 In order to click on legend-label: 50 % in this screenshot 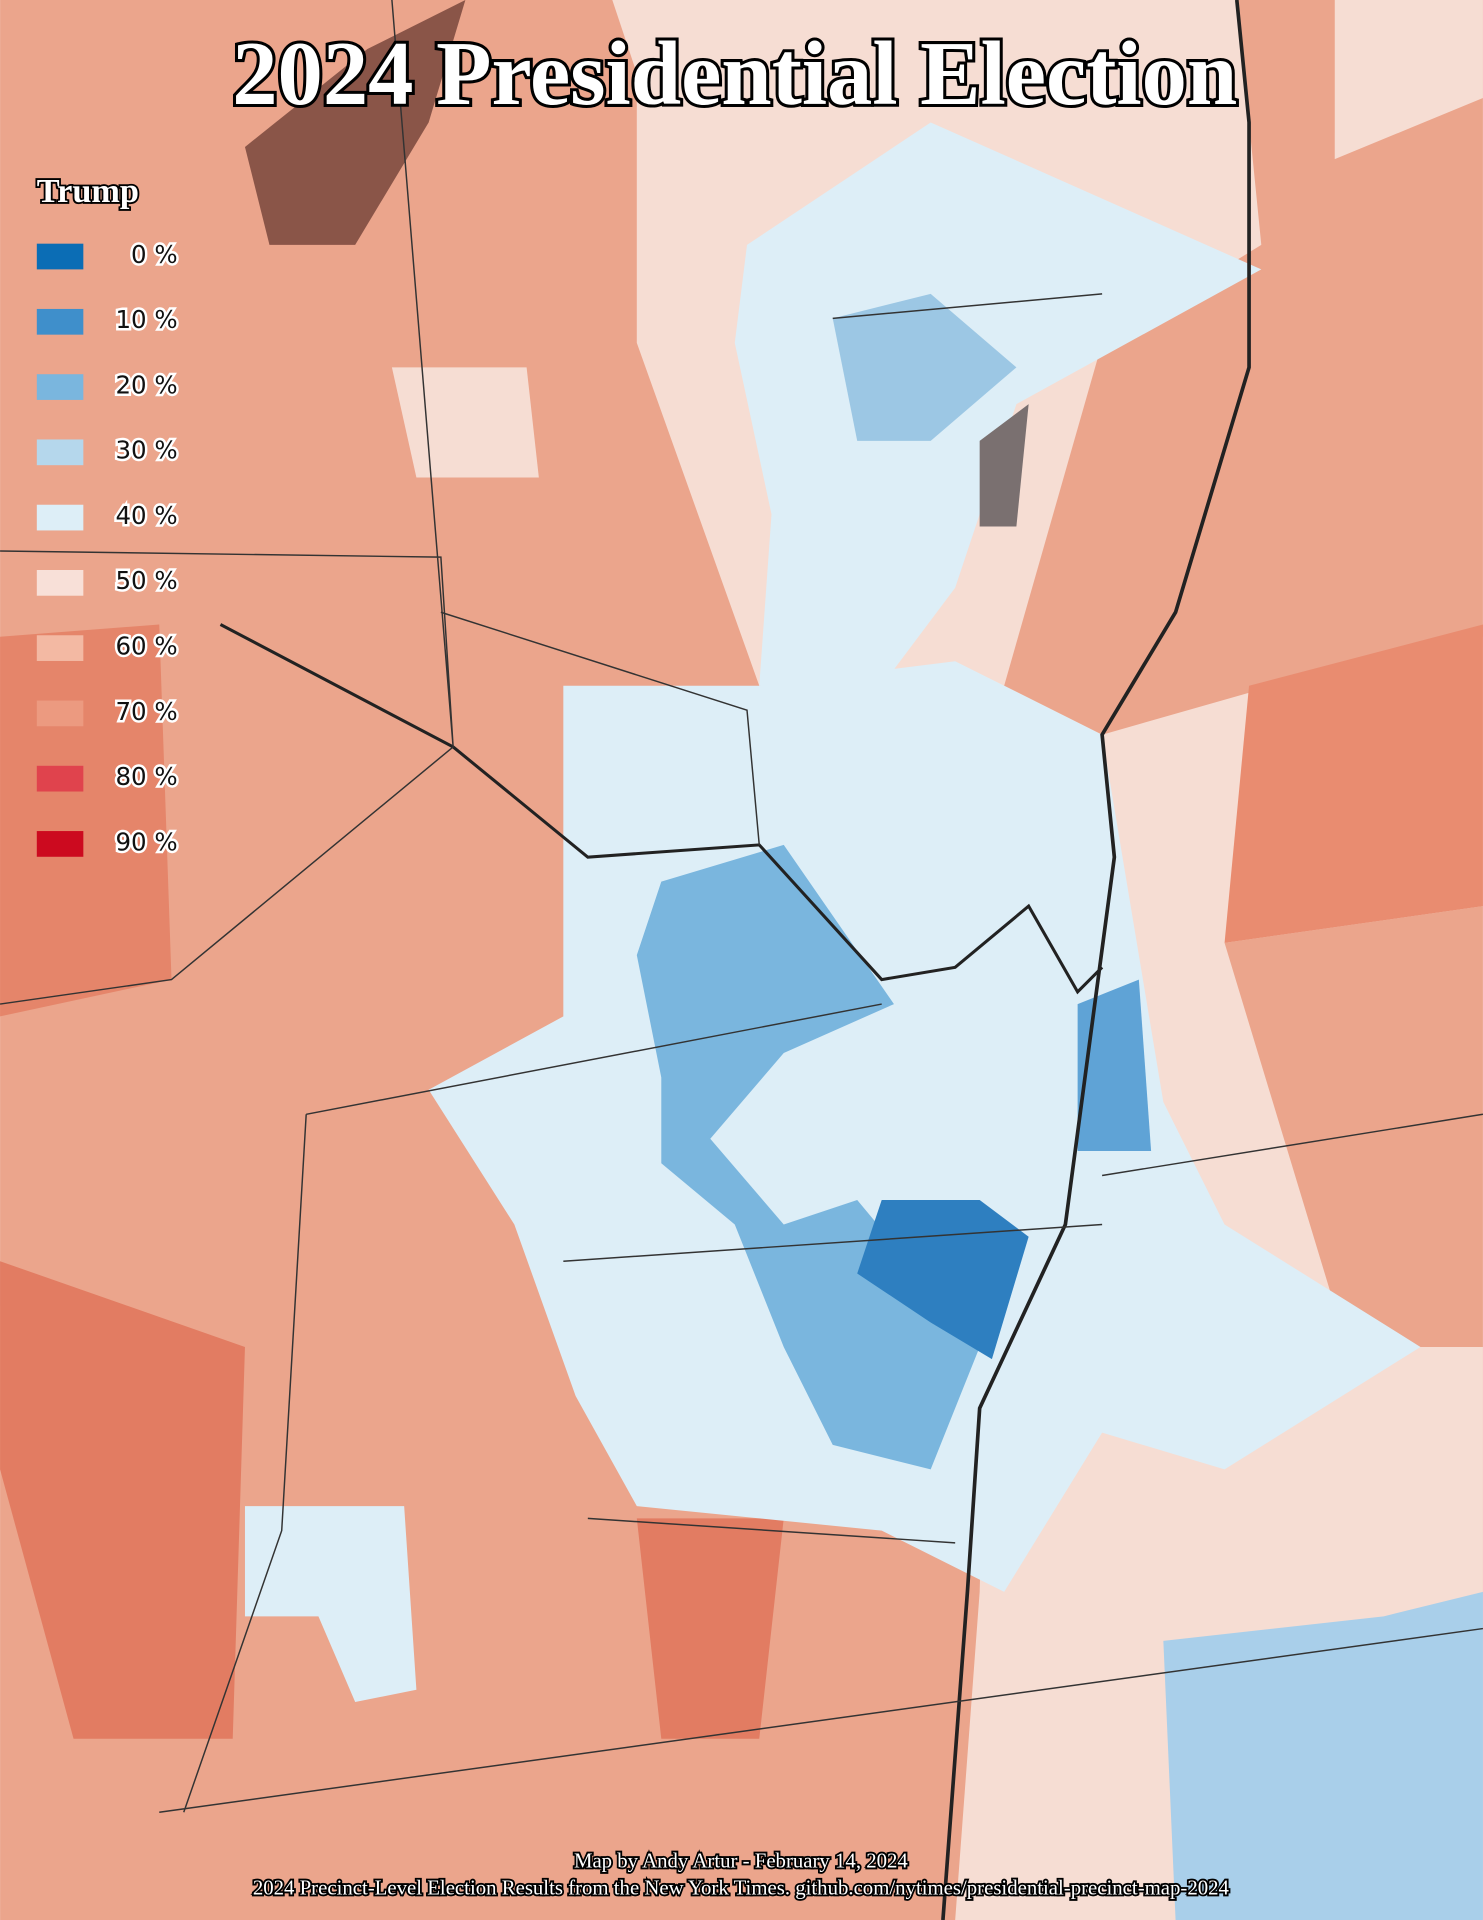, I will do `click(146, 580)`.